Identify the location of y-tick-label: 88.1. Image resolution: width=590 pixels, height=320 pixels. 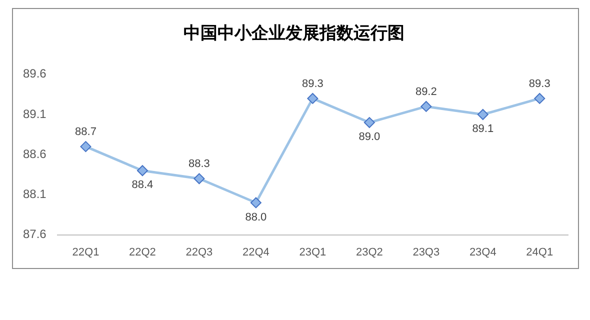
(34, 194).